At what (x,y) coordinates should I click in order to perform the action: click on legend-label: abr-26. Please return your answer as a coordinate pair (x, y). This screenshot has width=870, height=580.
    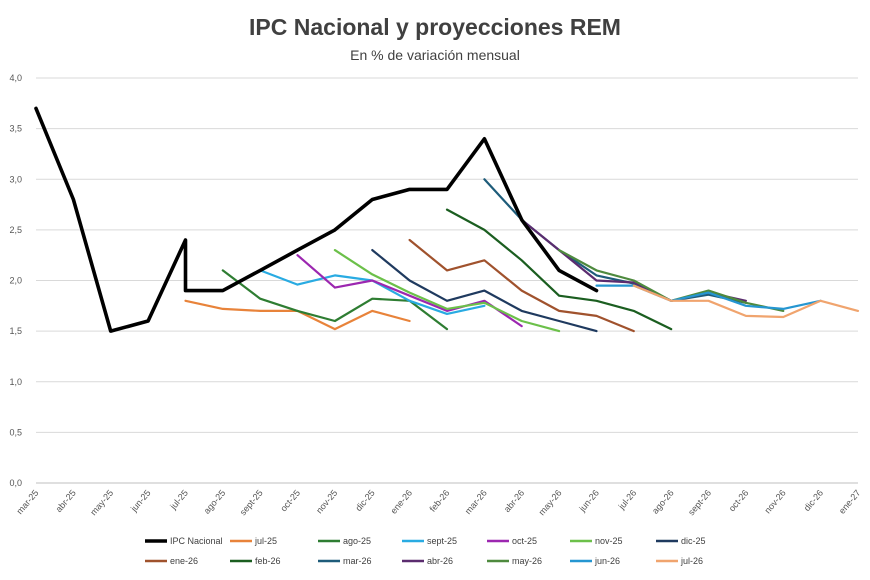
    Looking at the image, I should click on (440, 561).